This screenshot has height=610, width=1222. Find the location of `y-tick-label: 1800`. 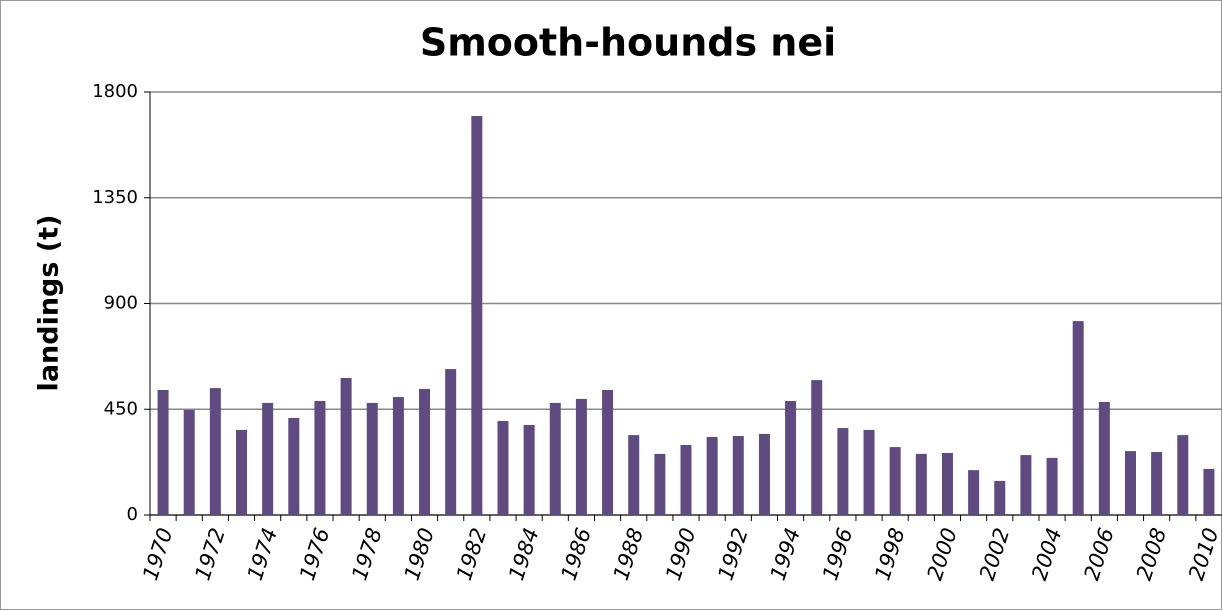

y-tick-label: 1800 is located at coordinates (115, 91).